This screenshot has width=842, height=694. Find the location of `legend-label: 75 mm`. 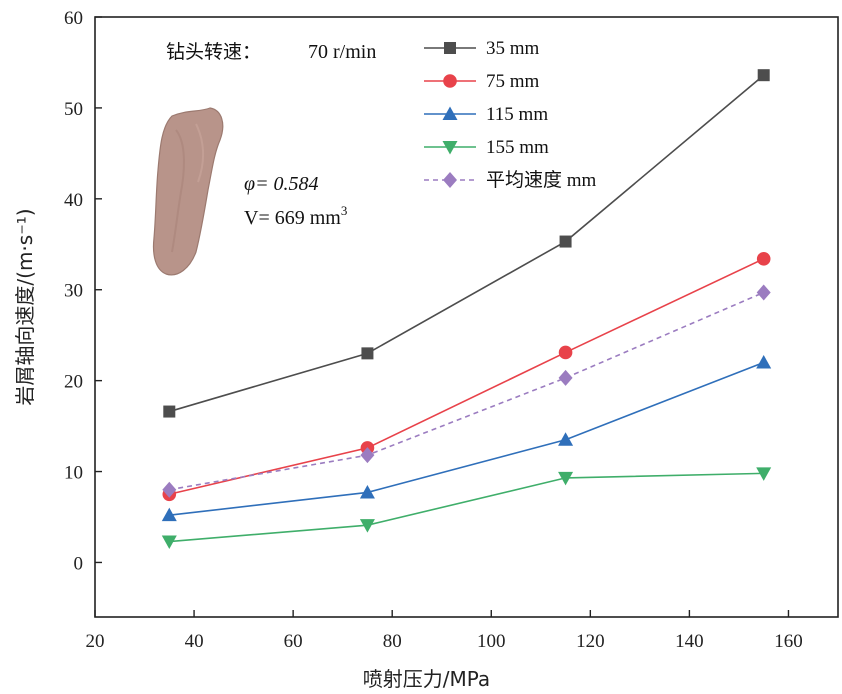

legend-label: 75 mm is located at coordinates (513, 81).